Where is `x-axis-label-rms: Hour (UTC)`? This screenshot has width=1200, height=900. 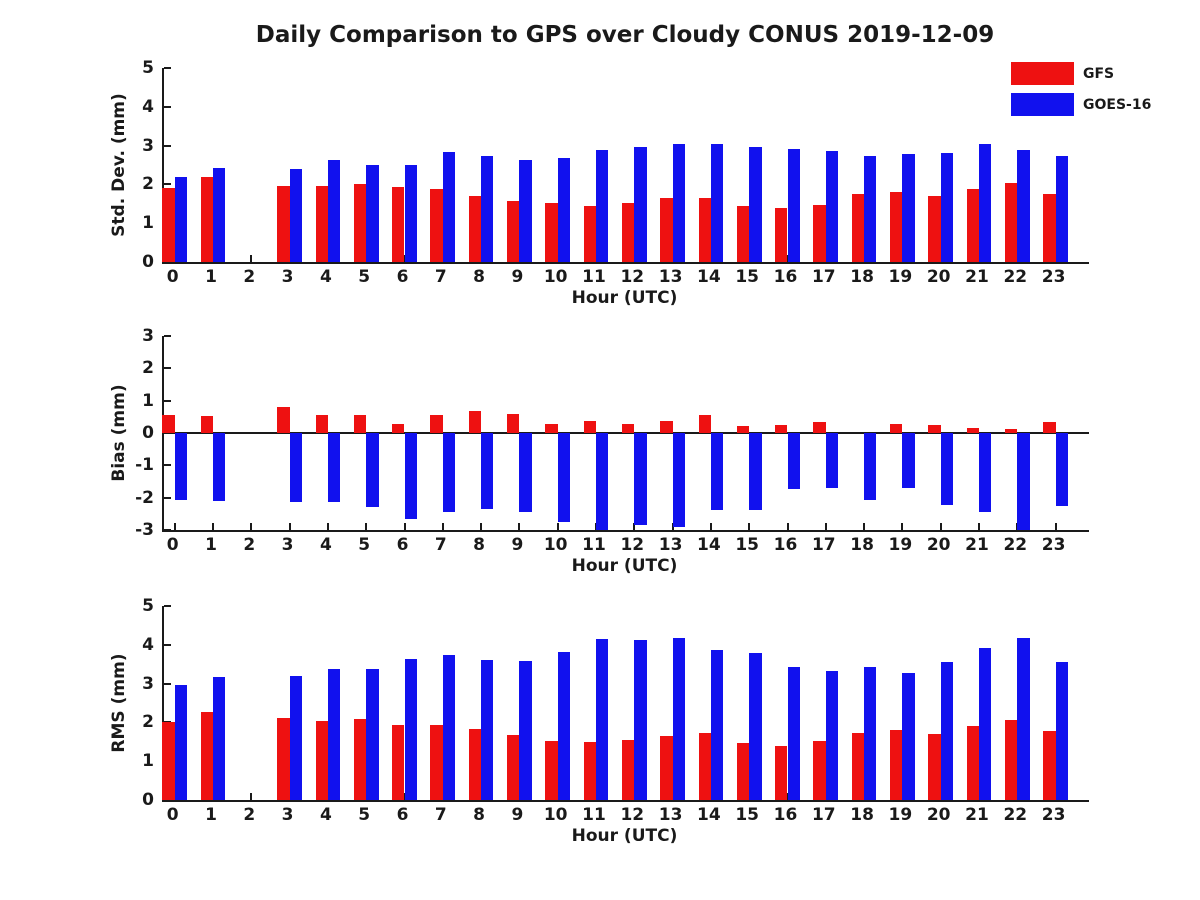 x-axis-label-rms: Hour (UTC) is located at coordinates (624, 836).